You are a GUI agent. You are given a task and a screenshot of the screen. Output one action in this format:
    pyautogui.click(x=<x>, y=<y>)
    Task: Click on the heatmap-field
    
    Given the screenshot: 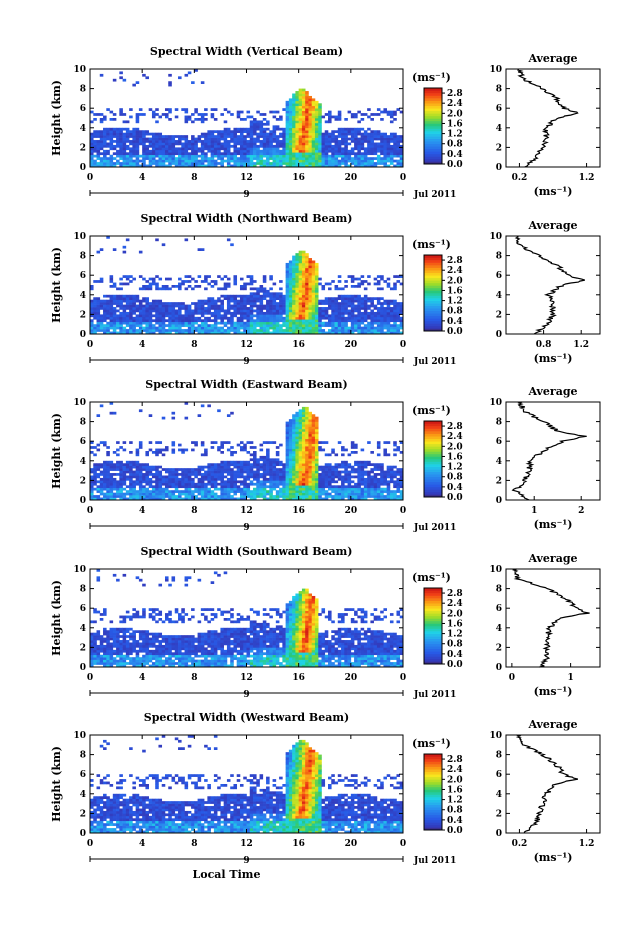 What is the action you would take?
    pyautogui.click(x=246, y=118)
    